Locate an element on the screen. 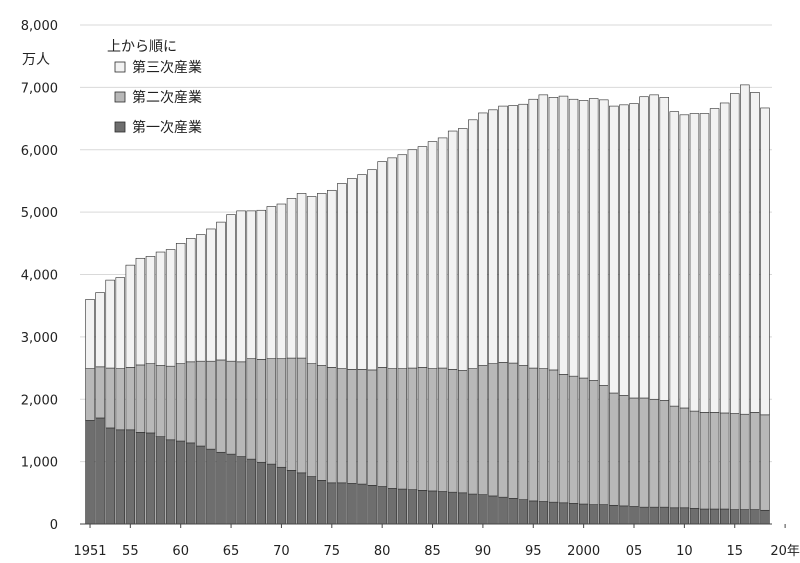 The image size is (800, 563). x-tick-label: 70 is located at coordinates (281, 551).